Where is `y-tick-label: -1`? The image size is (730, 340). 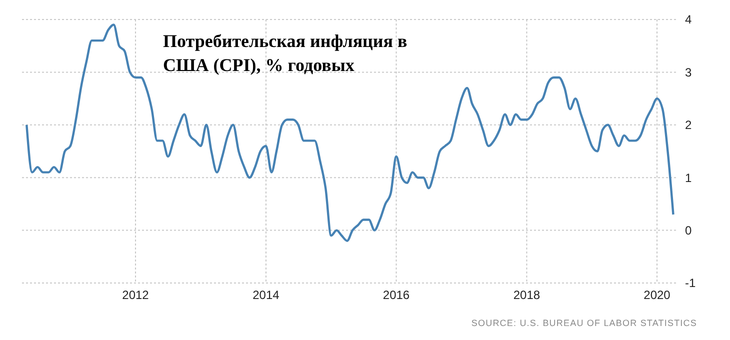 y-tick-label: -1 is located at coordinates (690, 283).